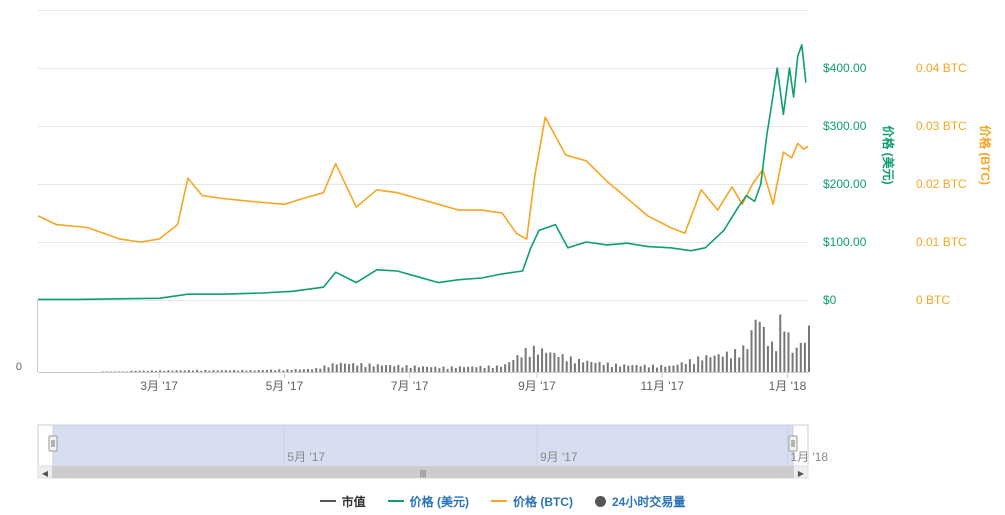 The width and height of the screenshot is (1005, 515). Describe the element at coordinates (801, 473) in the screenshot. I see `scroll-right-arrow-icon: ▶` at that location.